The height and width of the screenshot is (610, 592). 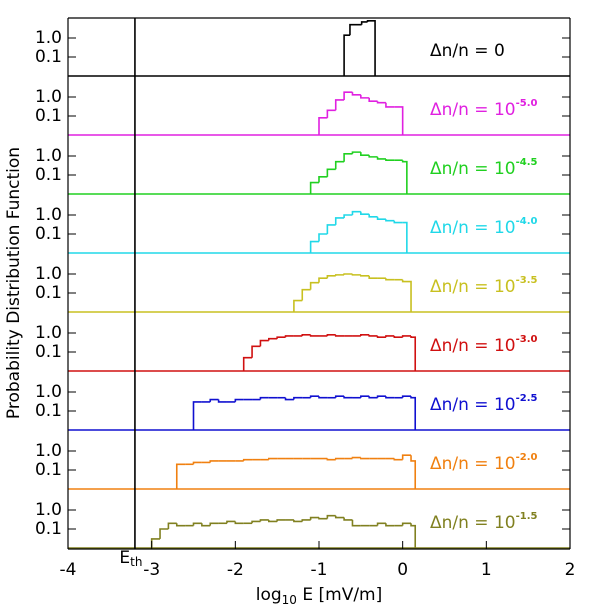 I want to click on threshold-text: E, so click(x=124, y=558).